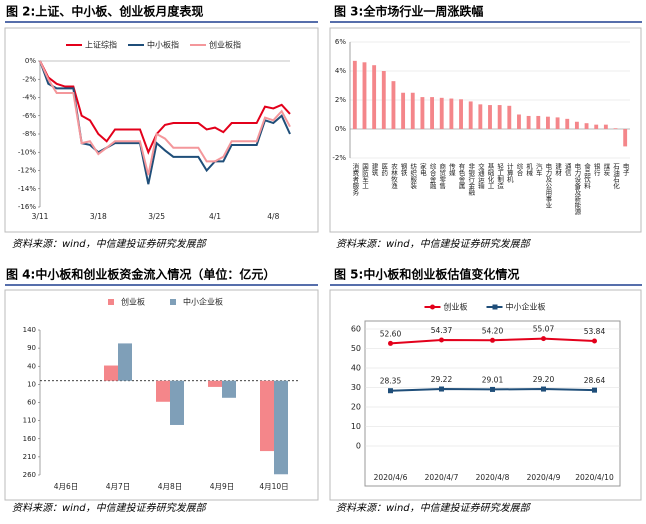  Describe the element at coordinates (101, 45) in the screenshot. I see `legend-label: 上证综指` at that location.